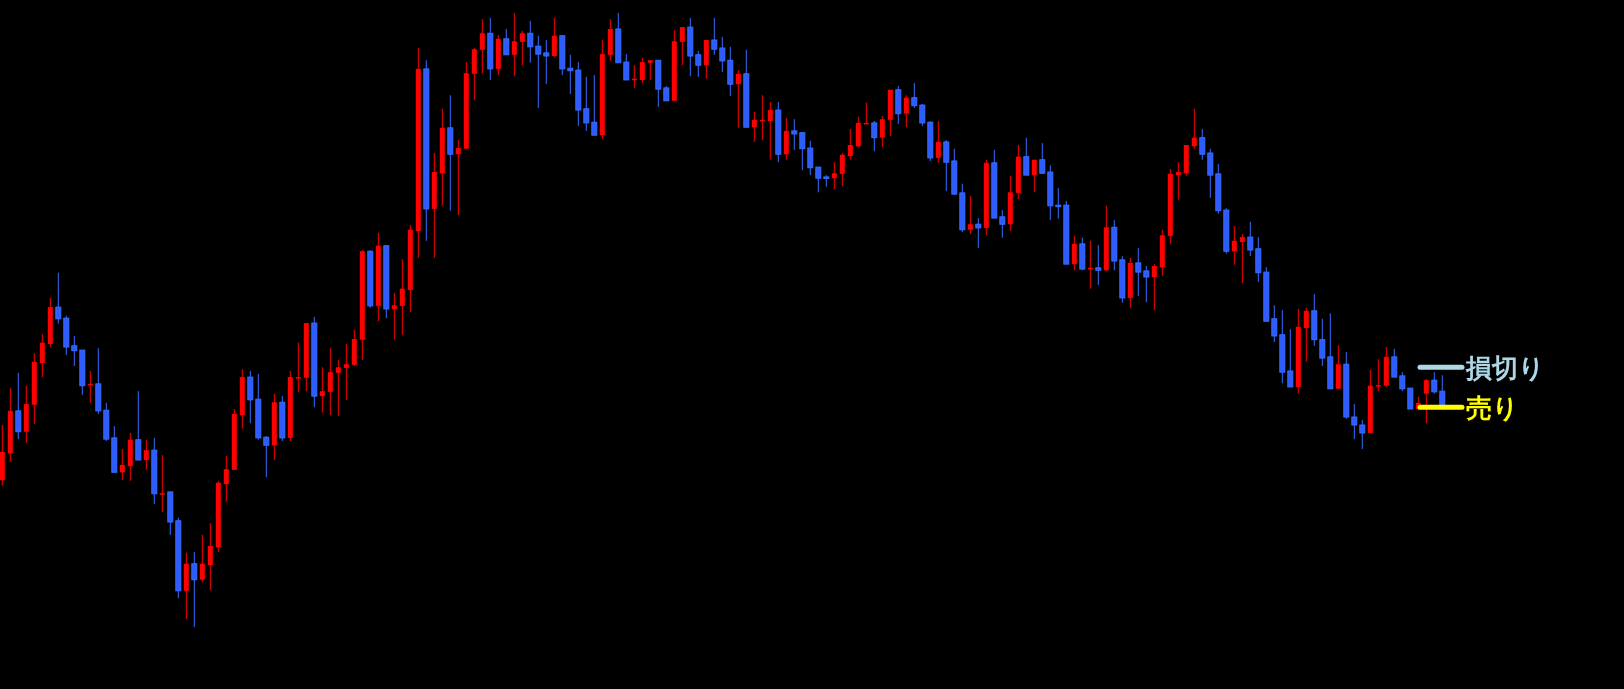 This screenshot has height=689, width=1624. I want to click on ref-line-label: 損切り, so click(1505, 367).